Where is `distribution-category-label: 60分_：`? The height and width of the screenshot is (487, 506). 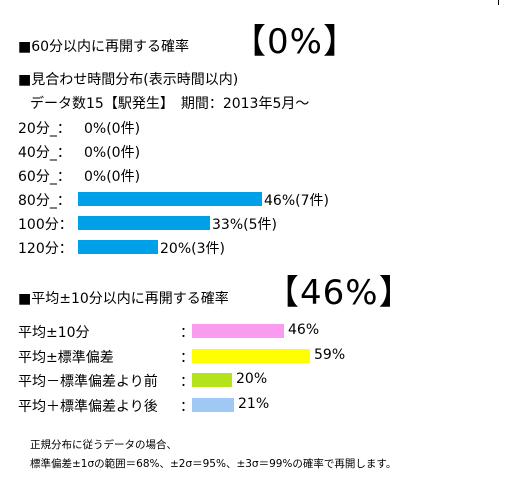
distribution-category-label: 60分_： is located at coordinates (44, 177).